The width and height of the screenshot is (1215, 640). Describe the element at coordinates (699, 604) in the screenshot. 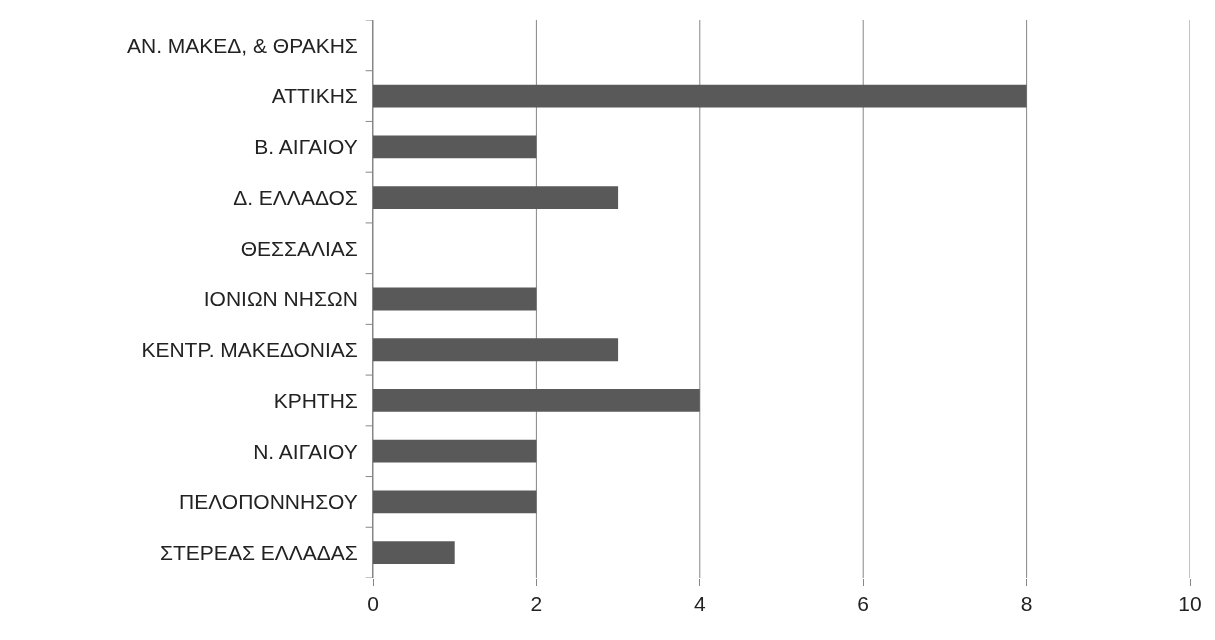

I see `x-tick-label: 4` at that location.